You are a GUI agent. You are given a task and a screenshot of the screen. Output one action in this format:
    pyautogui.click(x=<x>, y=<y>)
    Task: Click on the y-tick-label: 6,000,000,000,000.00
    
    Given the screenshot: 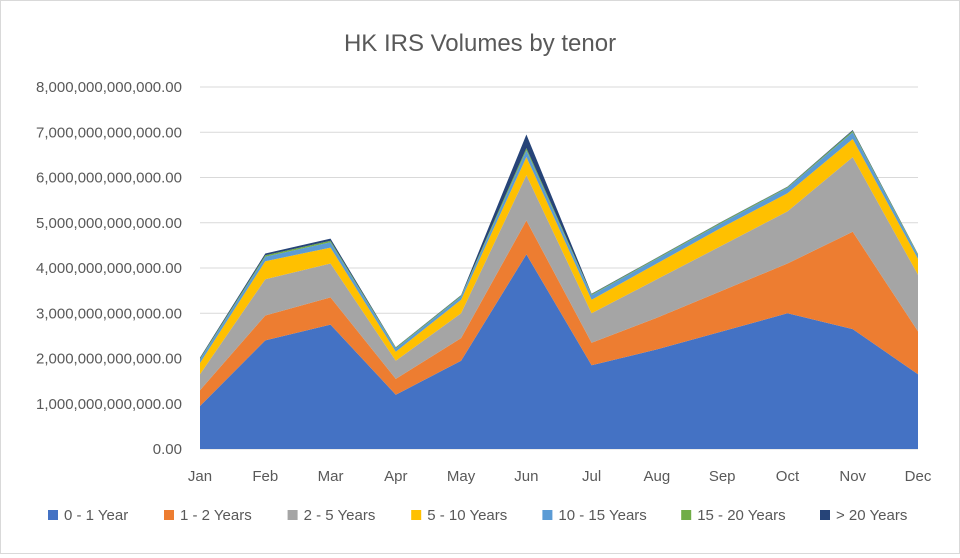 What is the action you would take?
    pyautogui.click(x=109, y=178)
    